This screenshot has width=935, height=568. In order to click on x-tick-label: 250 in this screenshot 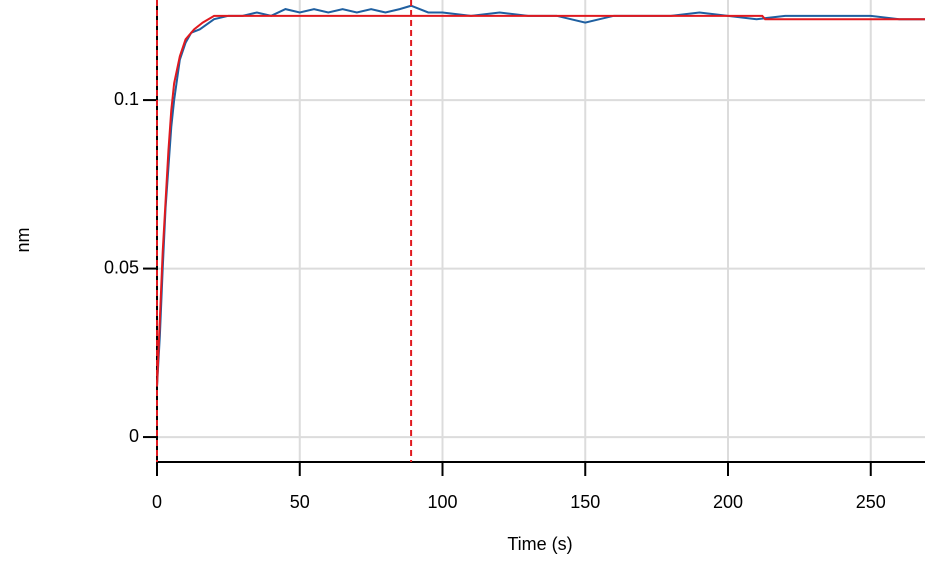, I will do `click(871, 502)`.